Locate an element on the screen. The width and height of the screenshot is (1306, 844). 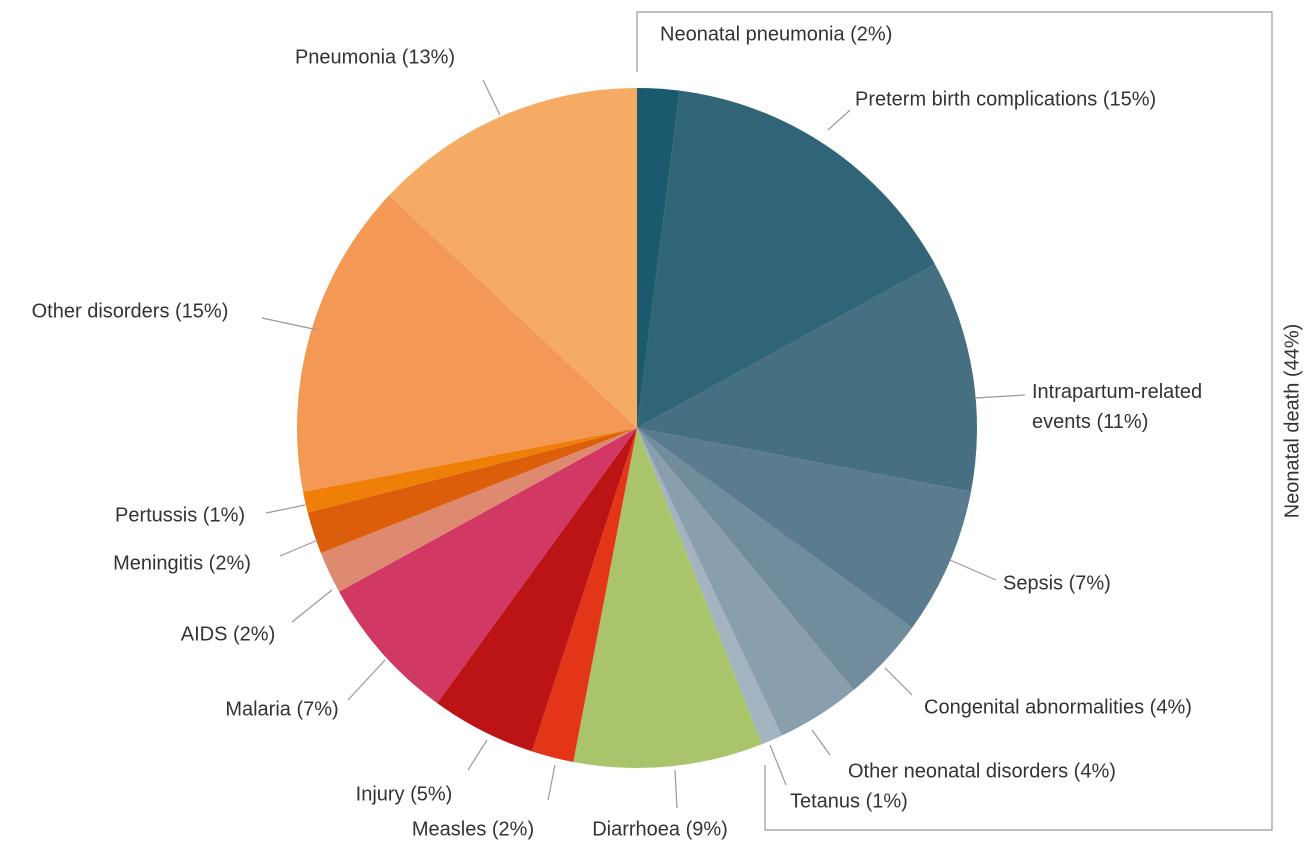
slice-label: Measles (2%) is located at coordinates (473, 829).